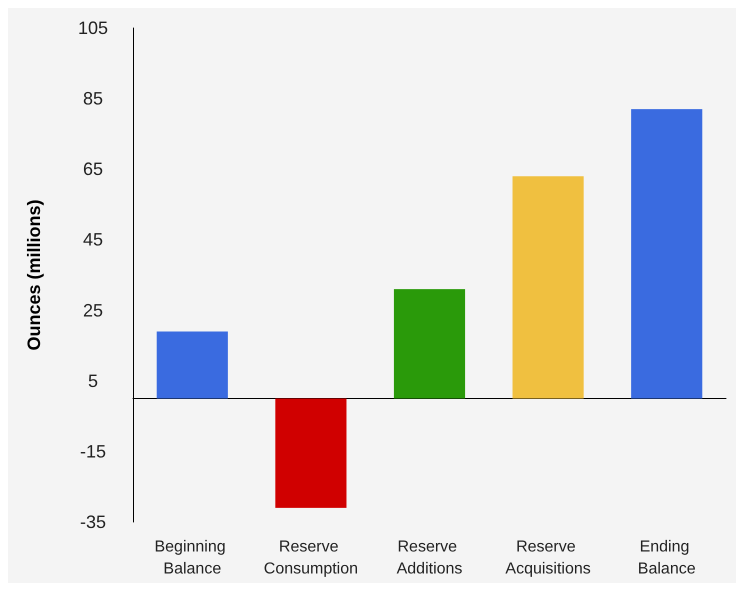 Image resolution: width=744 pixels, height=591 pixels. What do you see at coordinates (93, 169) in the screenshot?
I see `y-tick-label: 65` at bounding box center [93, 169].